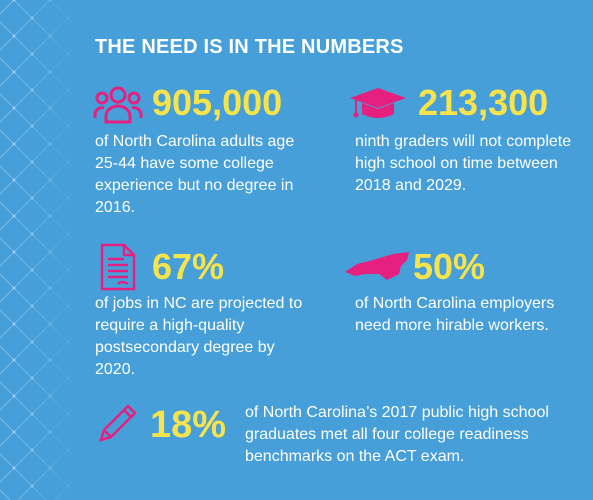  What do you see at coordinates (377, 266) in the screenshot?
I see `north-carolina-icon` at bounding box center [377, 266].